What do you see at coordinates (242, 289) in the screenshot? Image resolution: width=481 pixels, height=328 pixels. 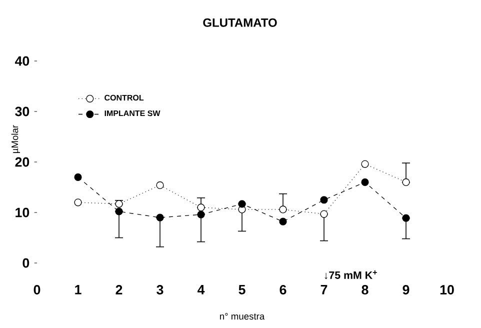 I see `x-tick-label: 5` at bounding box center [242, 289].